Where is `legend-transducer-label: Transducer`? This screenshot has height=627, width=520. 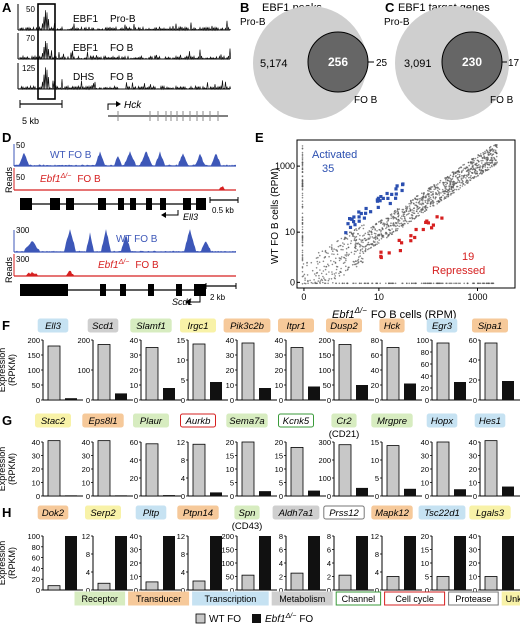 legend-transducer-label: Transducer is located at coordinates (158, 599).